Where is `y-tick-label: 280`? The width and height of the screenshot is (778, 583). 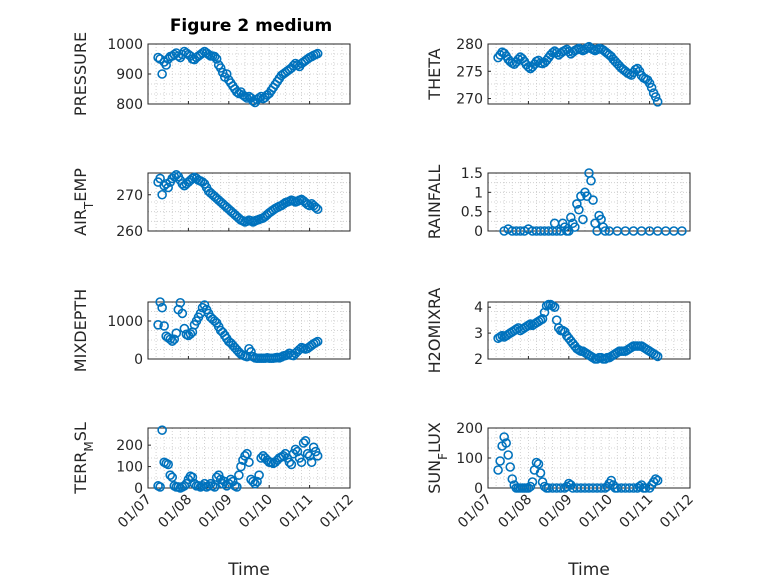
y-tick-label: 280 is located at coordinates (469, 45).